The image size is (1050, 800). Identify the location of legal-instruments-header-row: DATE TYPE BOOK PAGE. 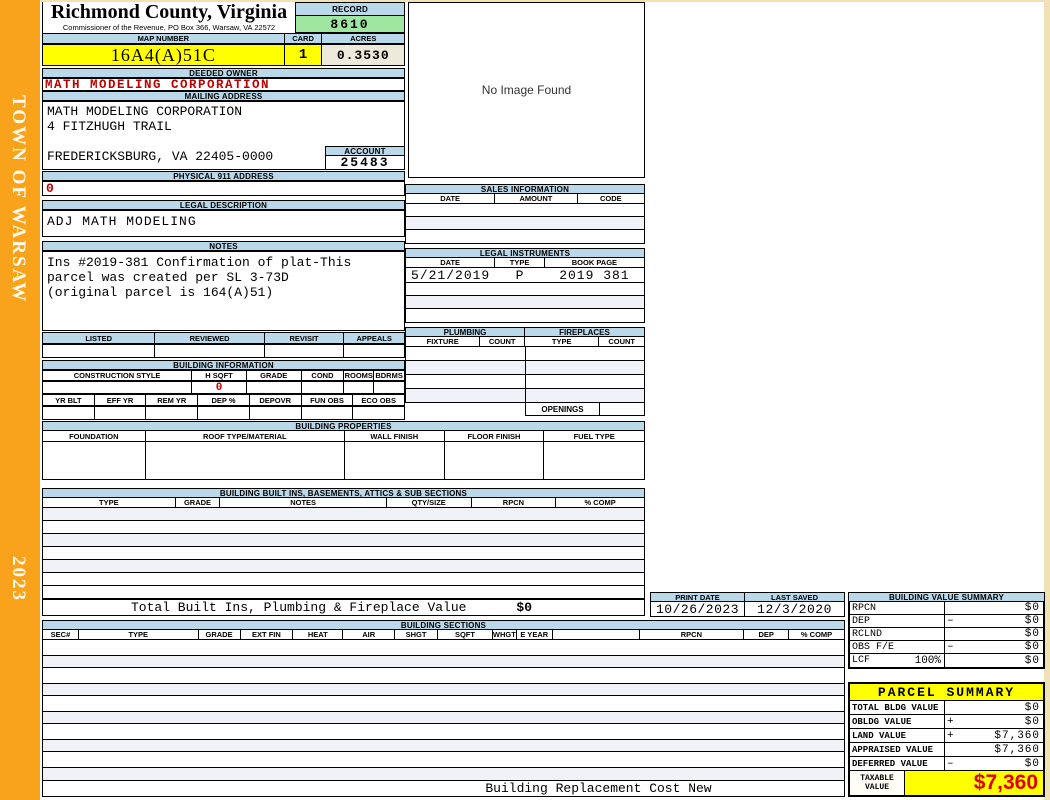
(525, 263).